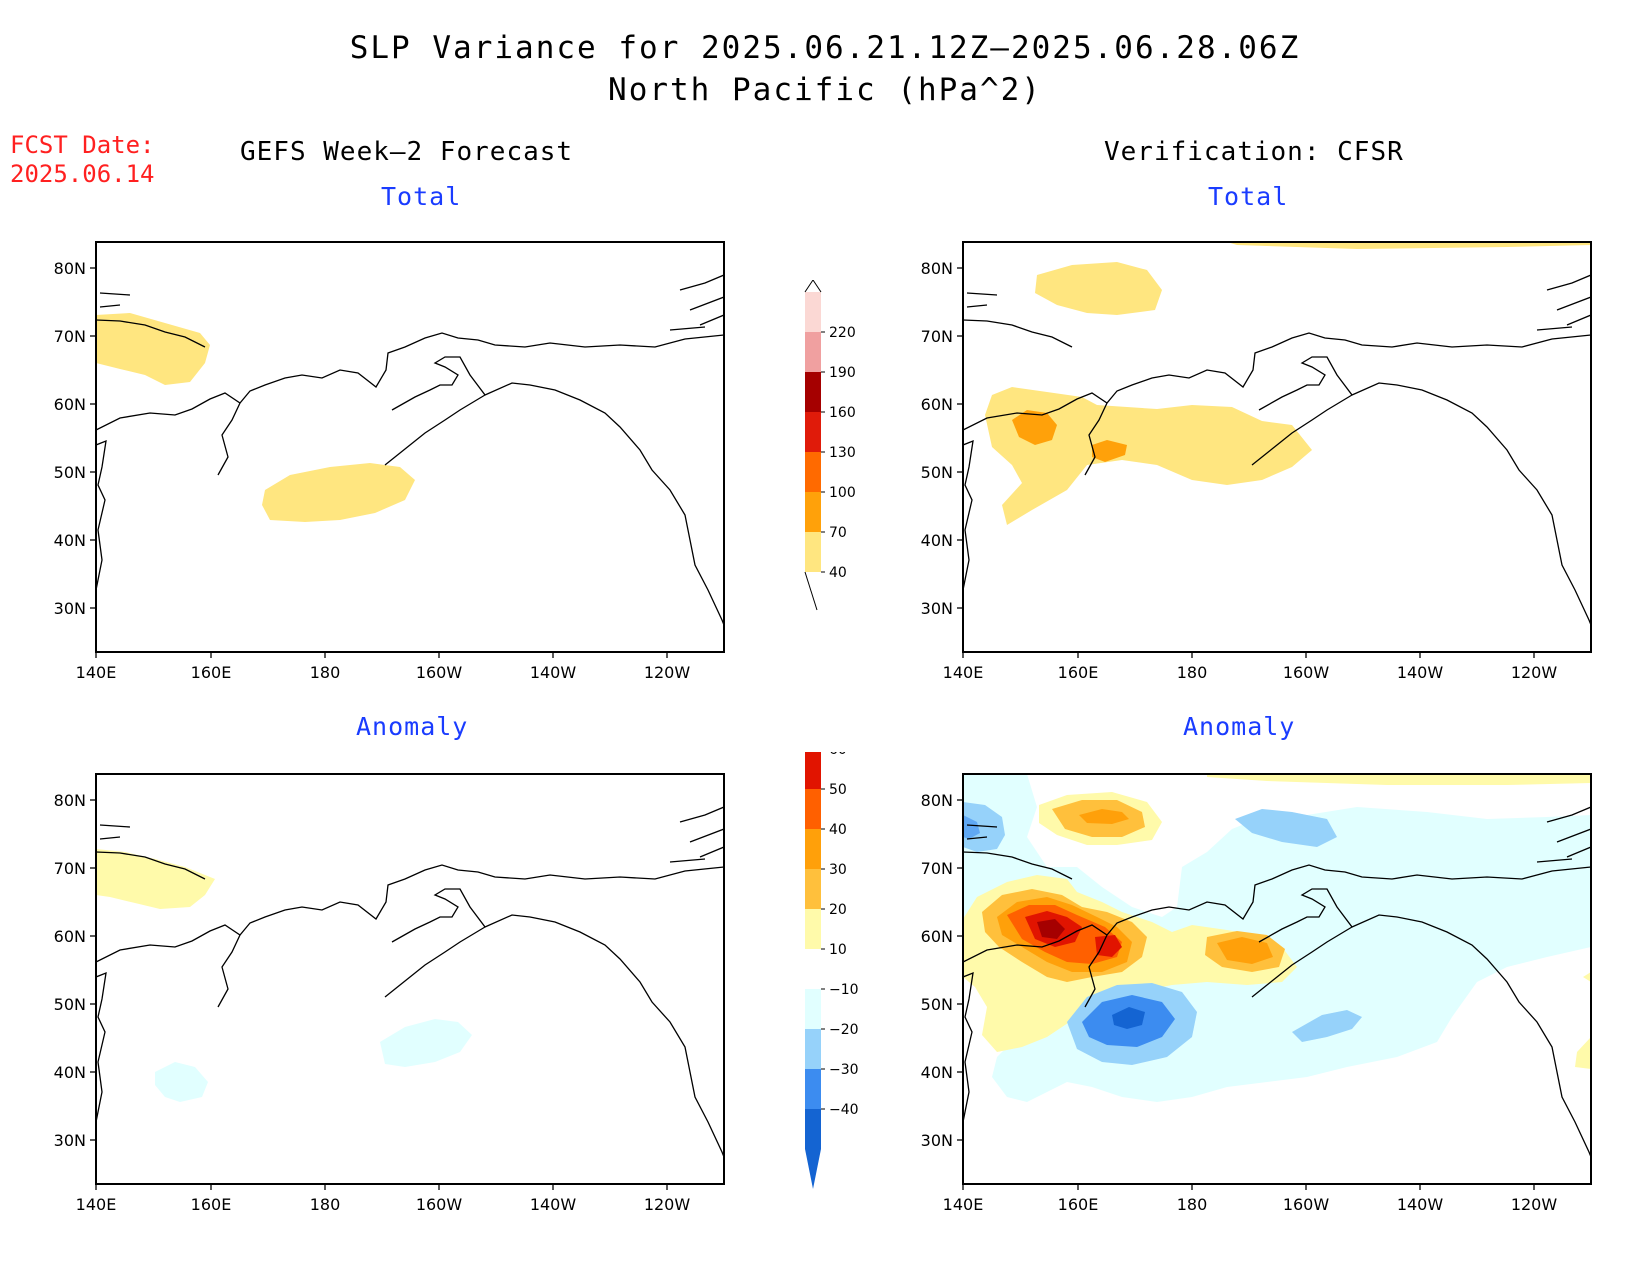 The image size is (1650, 1275). Describe the element at coordinates (82, 174) in the screenshot. I see `fcst-date: 2025.06.14` at that location.